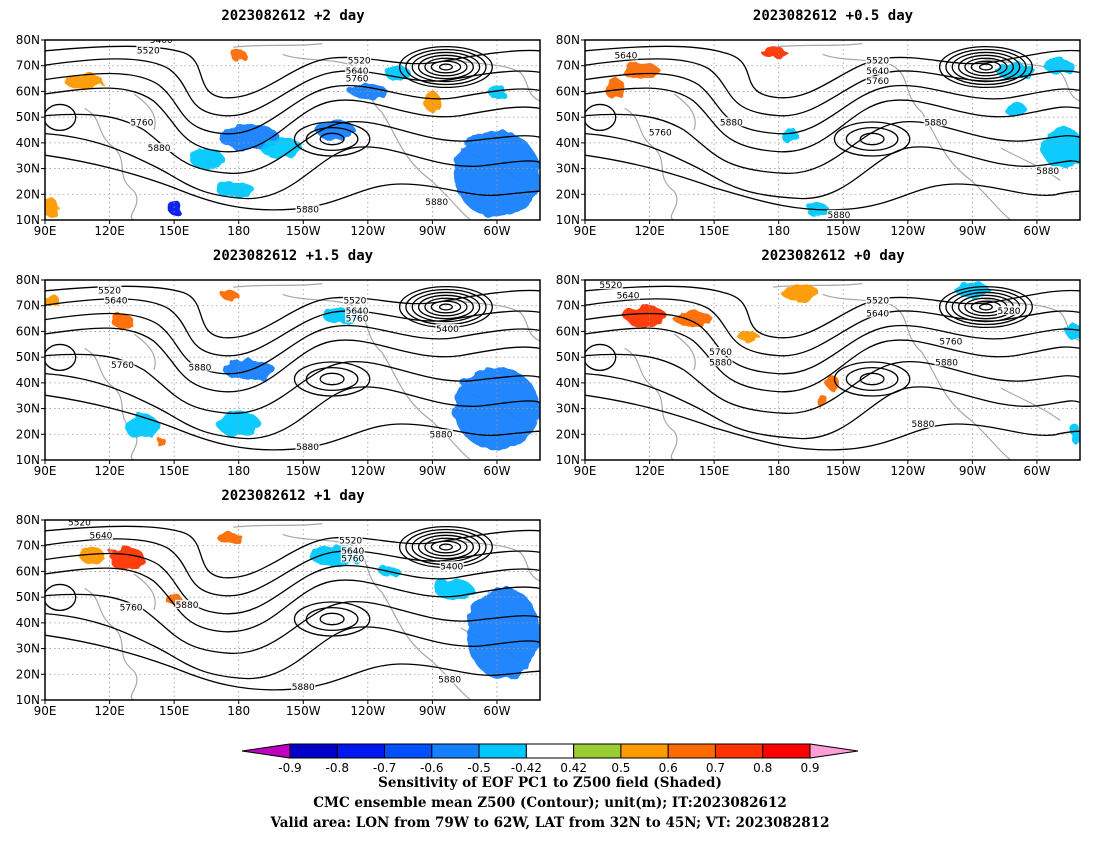 This screenshot has height=850, width=1100. What do you see at coordinates (649, 231) in the screenshot?
I see `x-tick-label: 120E` at bounding box center [649, 231].